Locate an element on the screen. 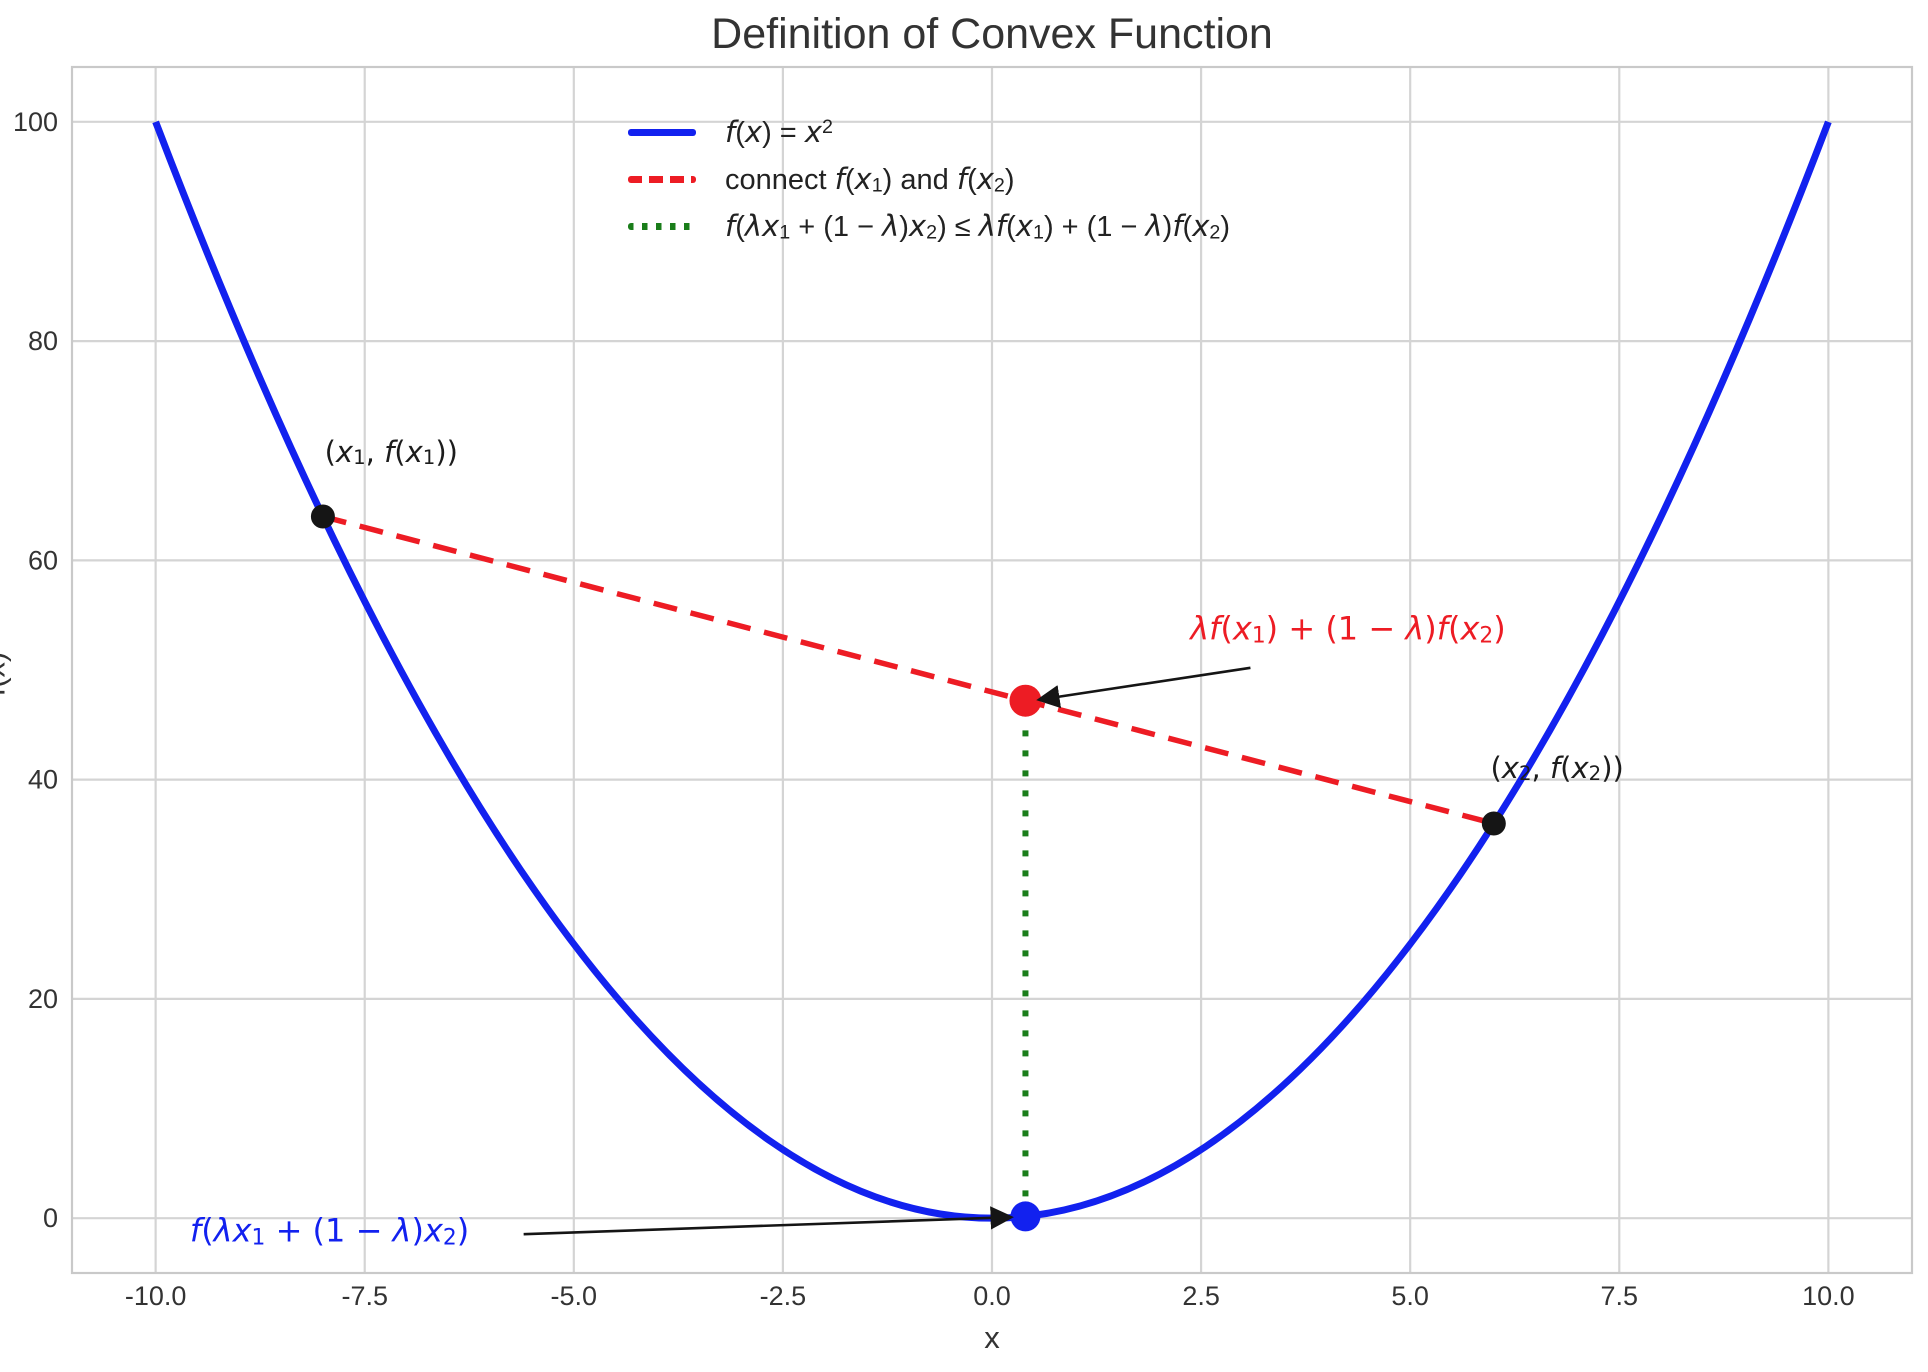  text-run: ) = is located at coordinates (783, 133).